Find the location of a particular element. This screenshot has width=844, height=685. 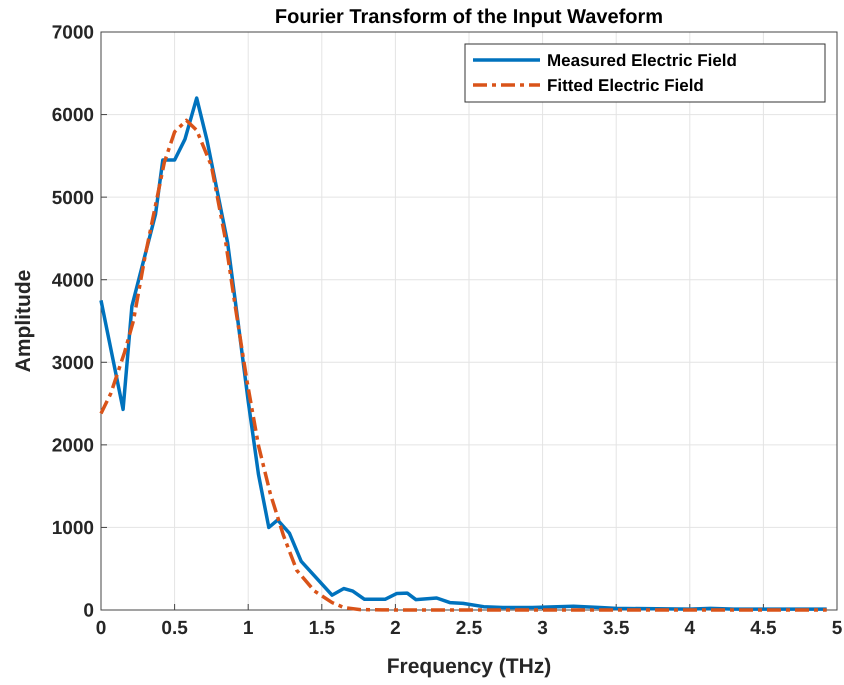

y-tick-label: 3000 is located at coordinates (73, 363).